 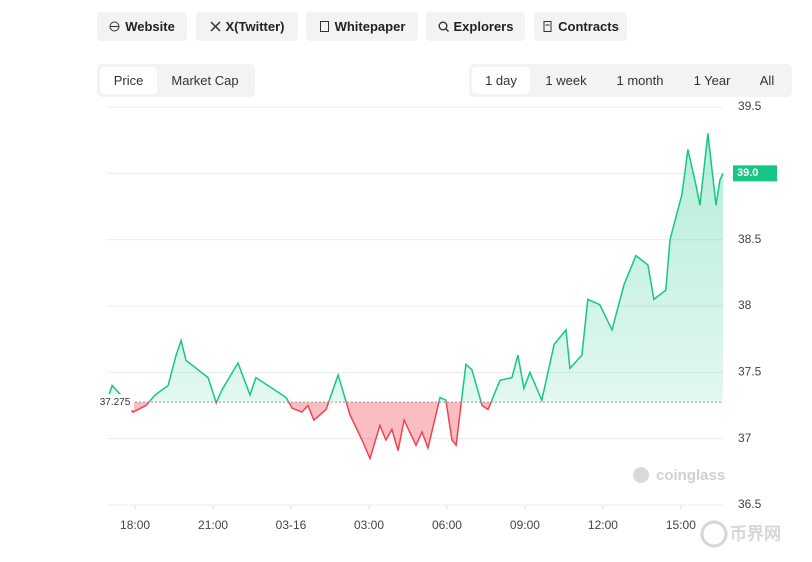 I want to click on link-button: X(Twitter), so click(x=247, y=26).